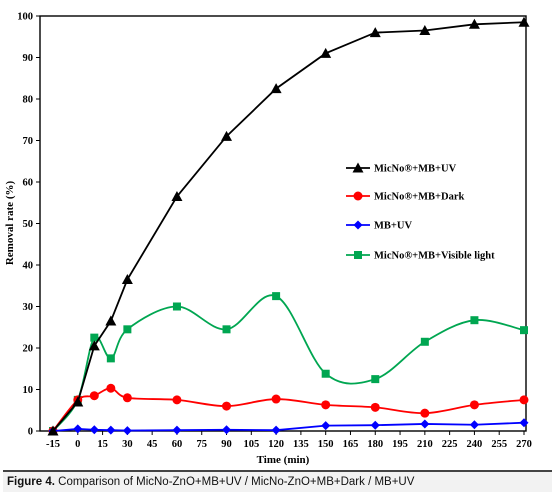 This screenshot has height=495, width=557. Describe the element at coordinates (25, 17) in the screenshot. I see `y-tick-label: 100` at that location.